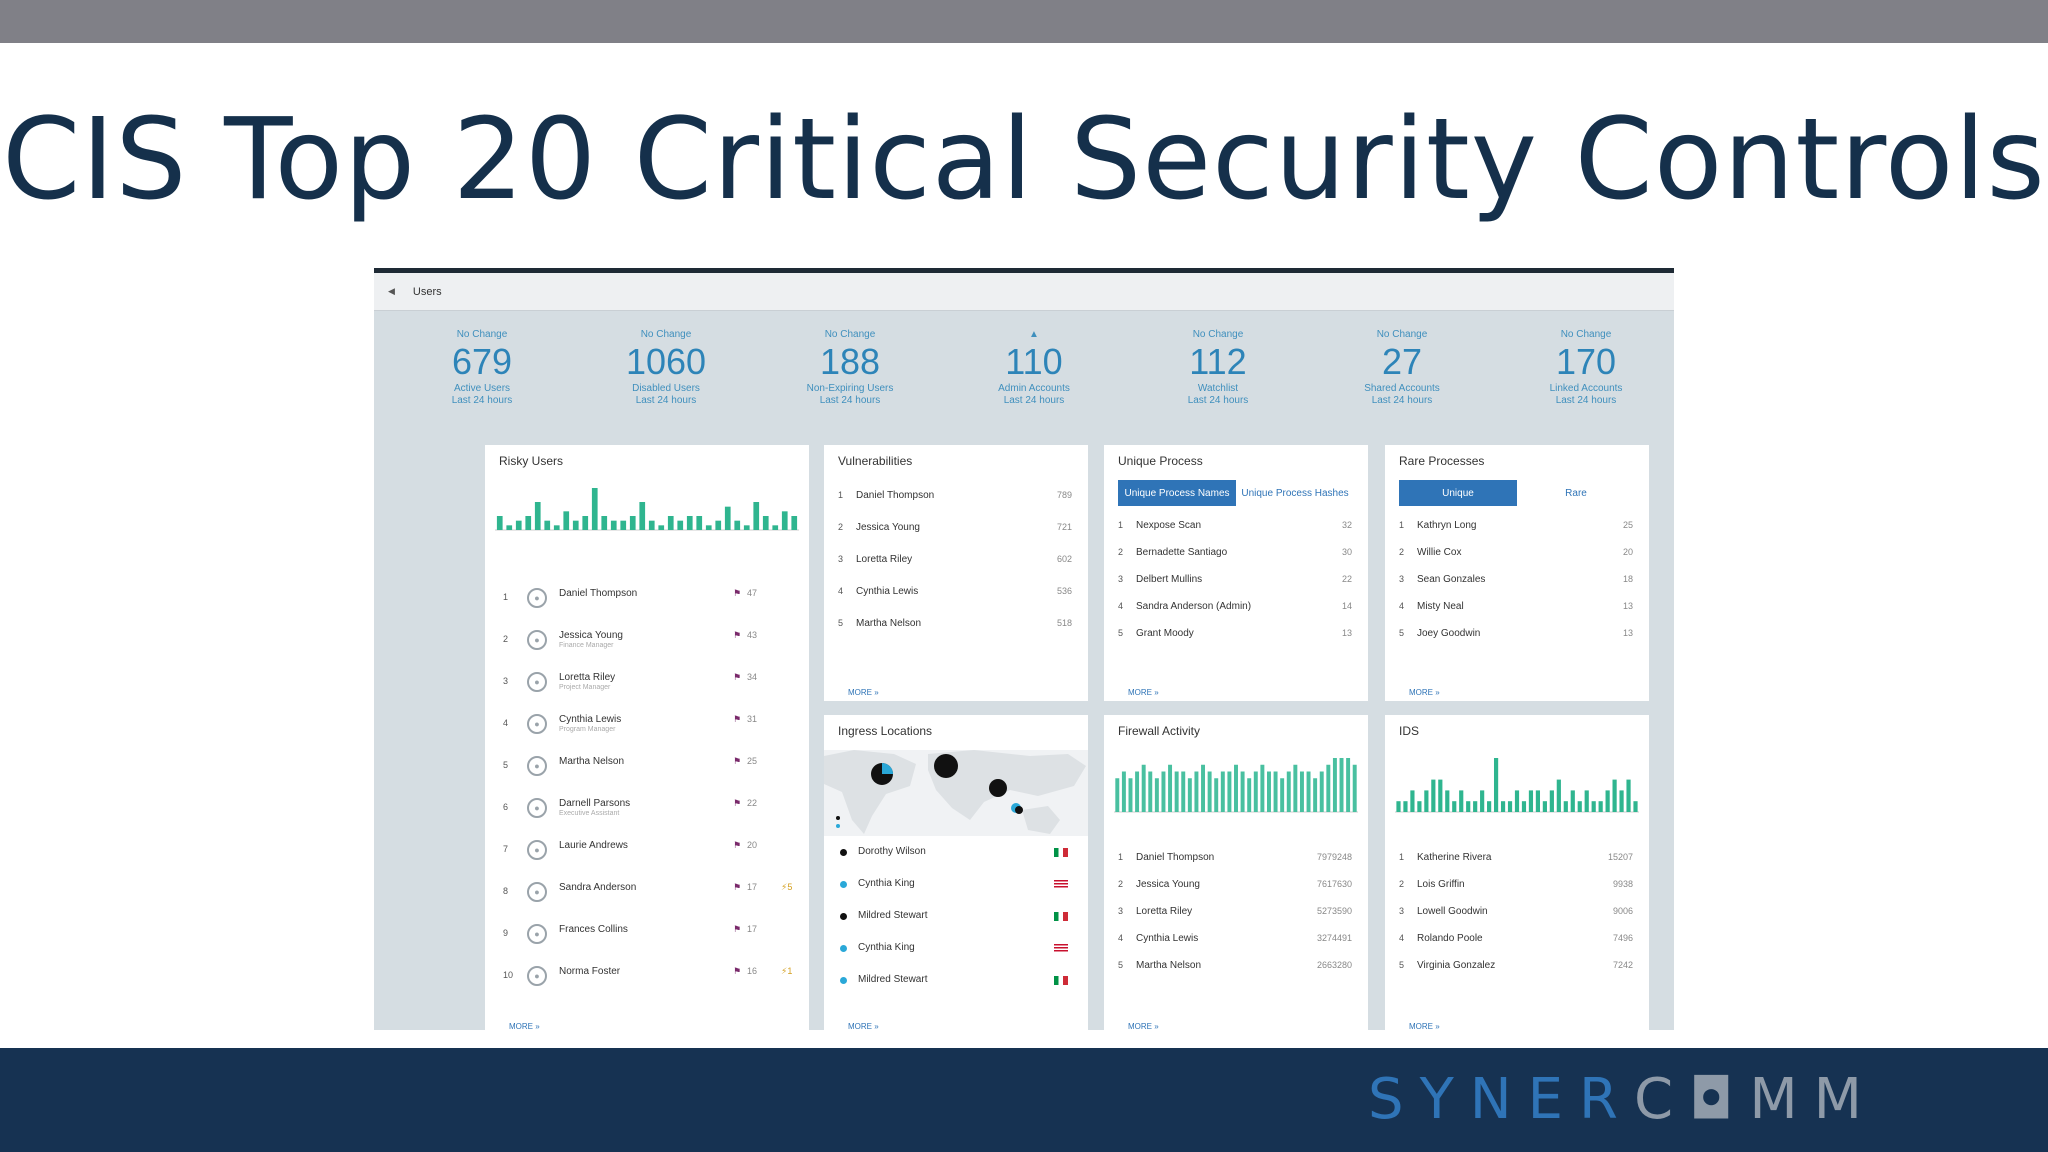  What do you see at coordinates (1034, 368) in the screenshot?
I see `stat-tile: ▲ 110 Admin Accounts Last 24 hours` at bounding box center [1034, 368].